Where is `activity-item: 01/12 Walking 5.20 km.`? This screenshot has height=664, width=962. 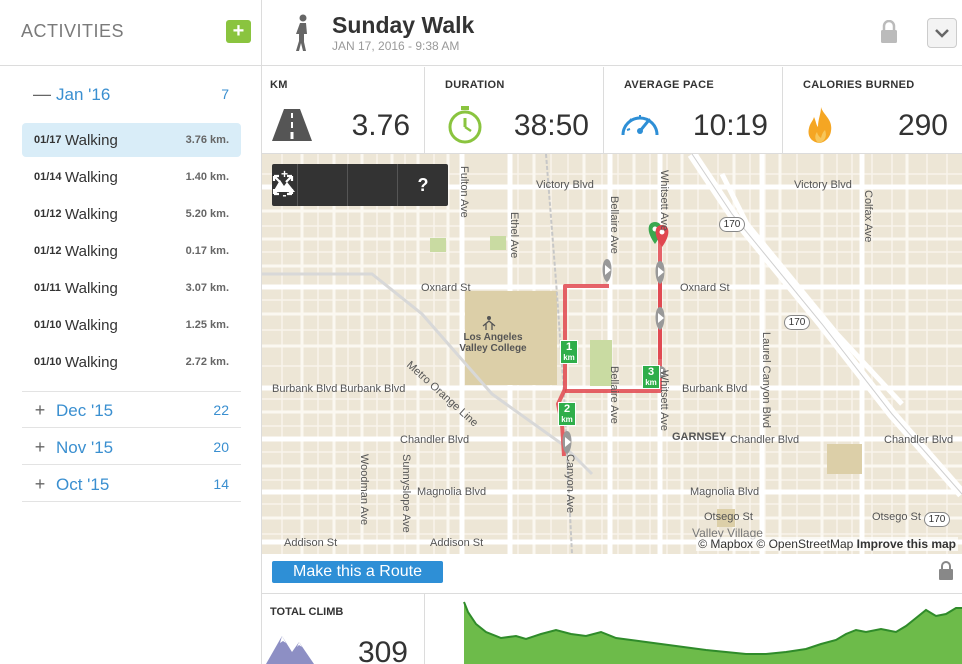
activity-item: 01/12 Walking 5.20 km. is located at coordinates (131, 214).